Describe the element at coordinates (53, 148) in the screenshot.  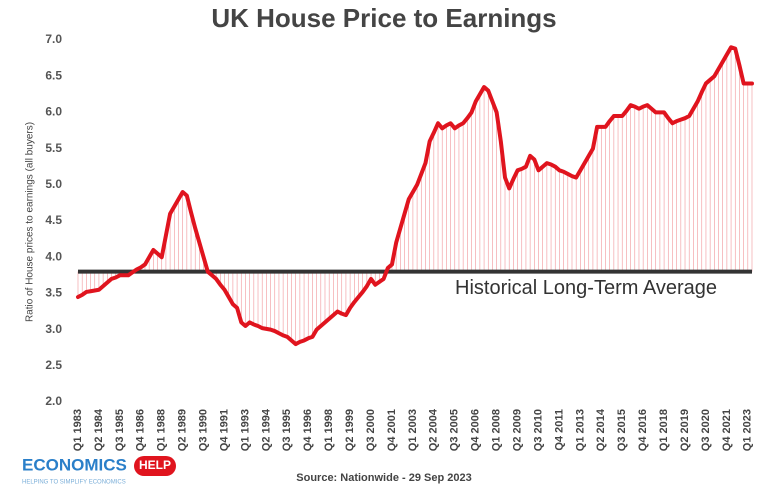
I see `y-tick-label: 5.5` at that location.